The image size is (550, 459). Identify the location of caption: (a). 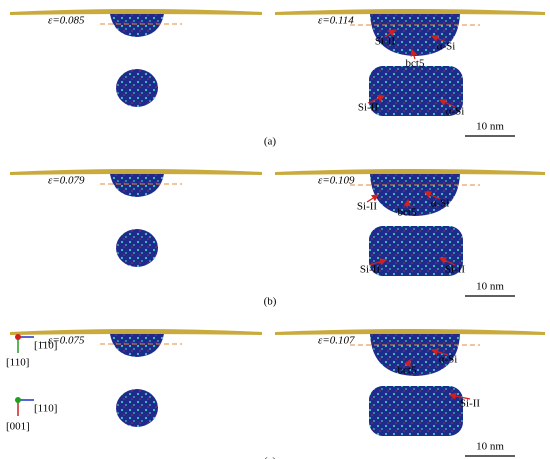
(270, 142).